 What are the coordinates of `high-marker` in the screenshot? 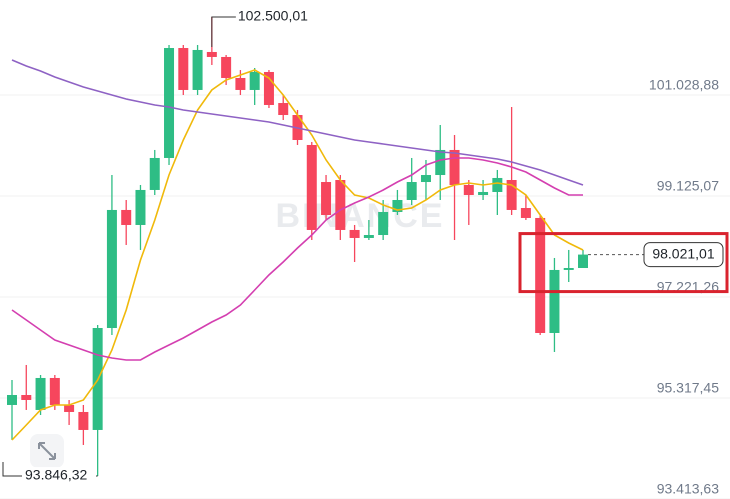 It's located at (223, 31).